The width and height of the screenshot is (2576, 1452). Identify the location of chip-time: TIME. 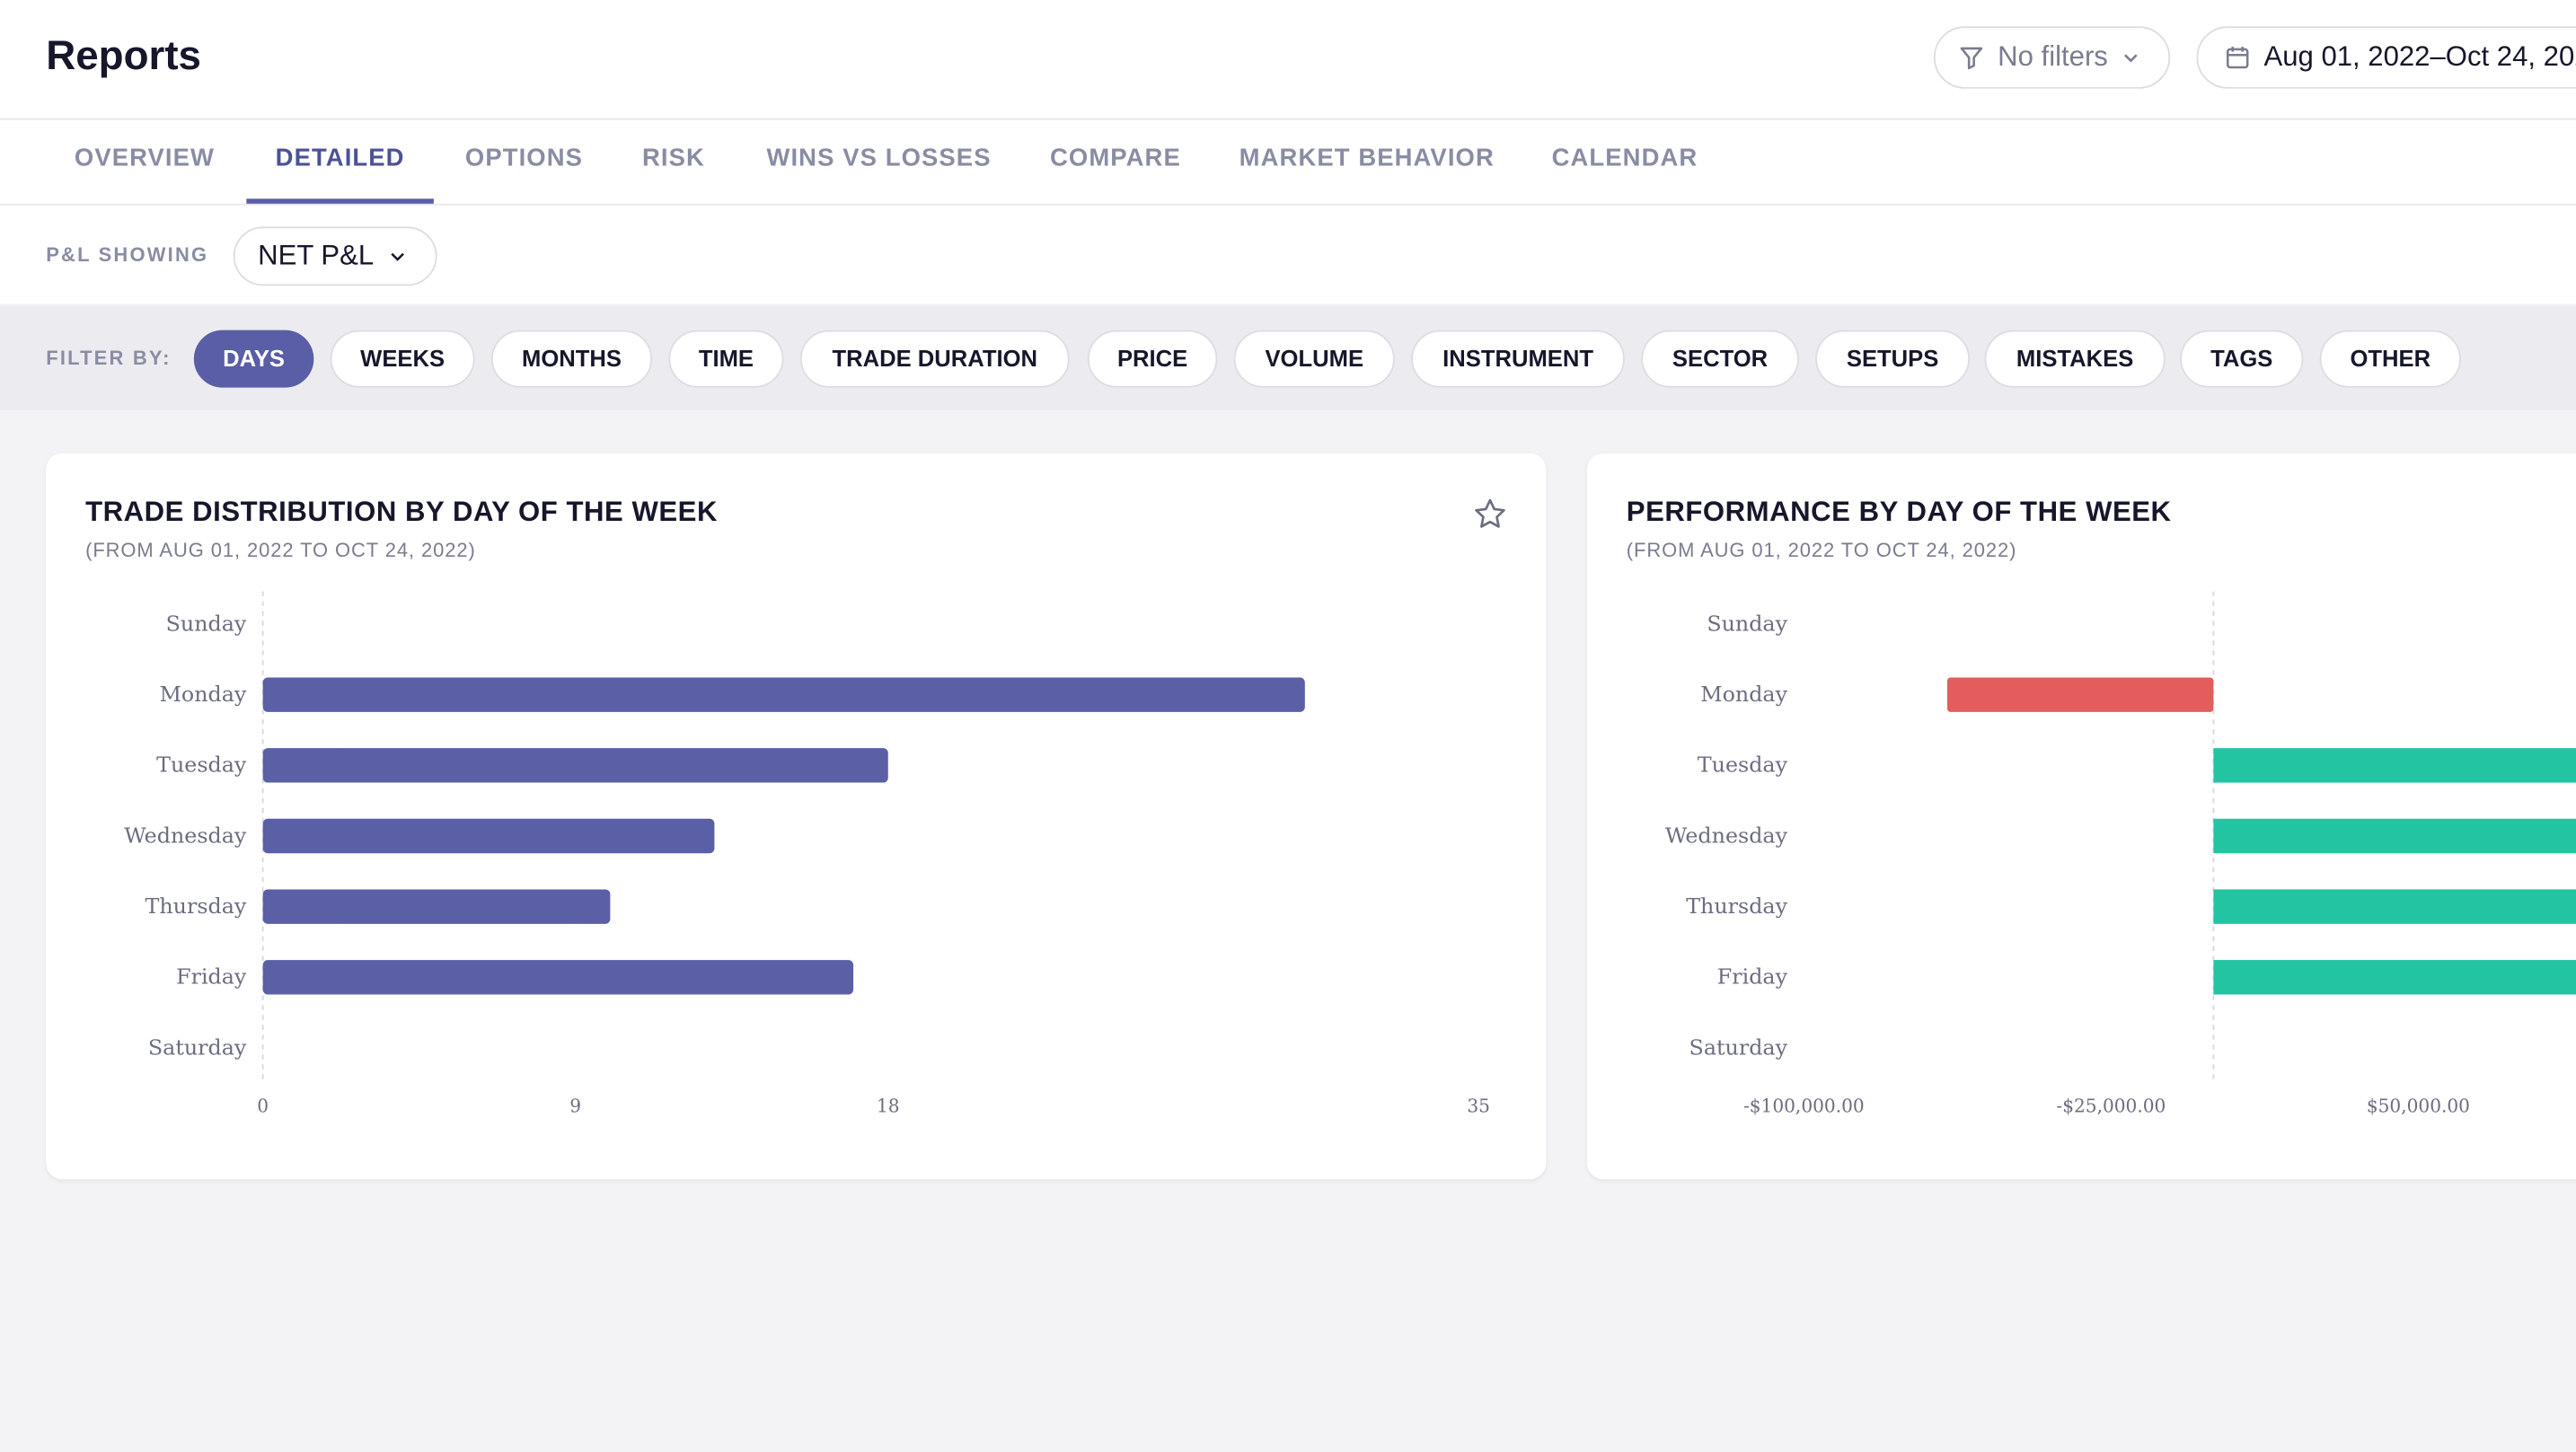
(726, 359).